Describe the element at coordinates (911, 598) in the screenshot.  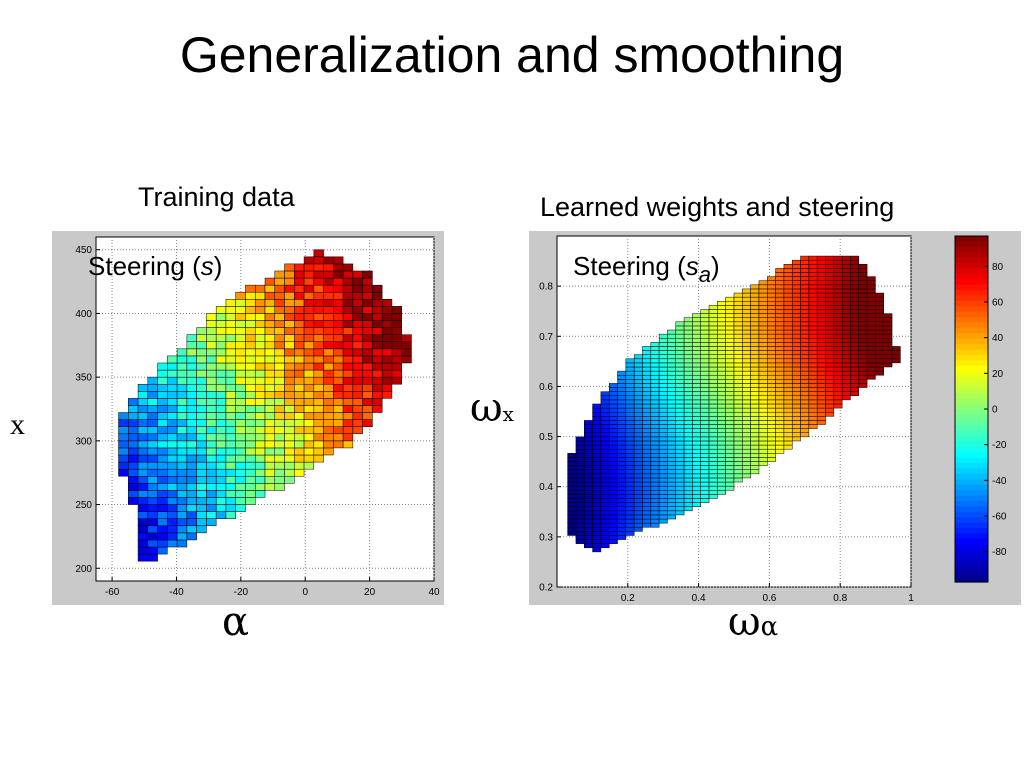
I see `right-xtick-label: 1` at that location.